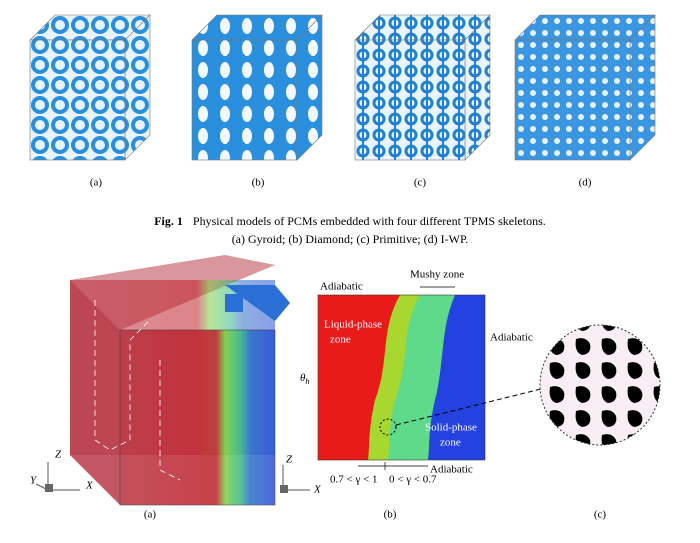 The width and height of the screenshot is (700, 543). Describe the element at coordinates (307, 381) in the screenshot. I see `theta-subscript: h` at that location.